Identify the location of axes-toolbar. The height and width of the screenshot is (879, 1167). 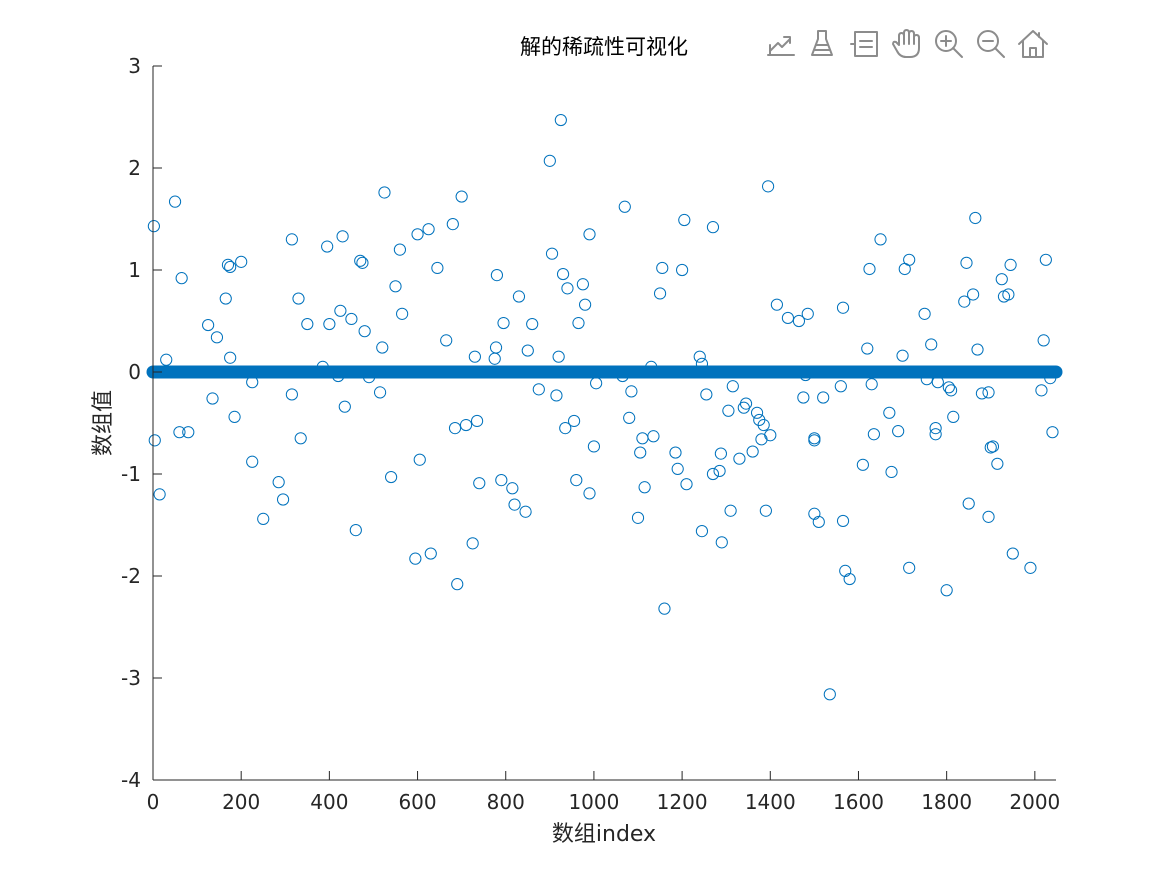
(907, 44).